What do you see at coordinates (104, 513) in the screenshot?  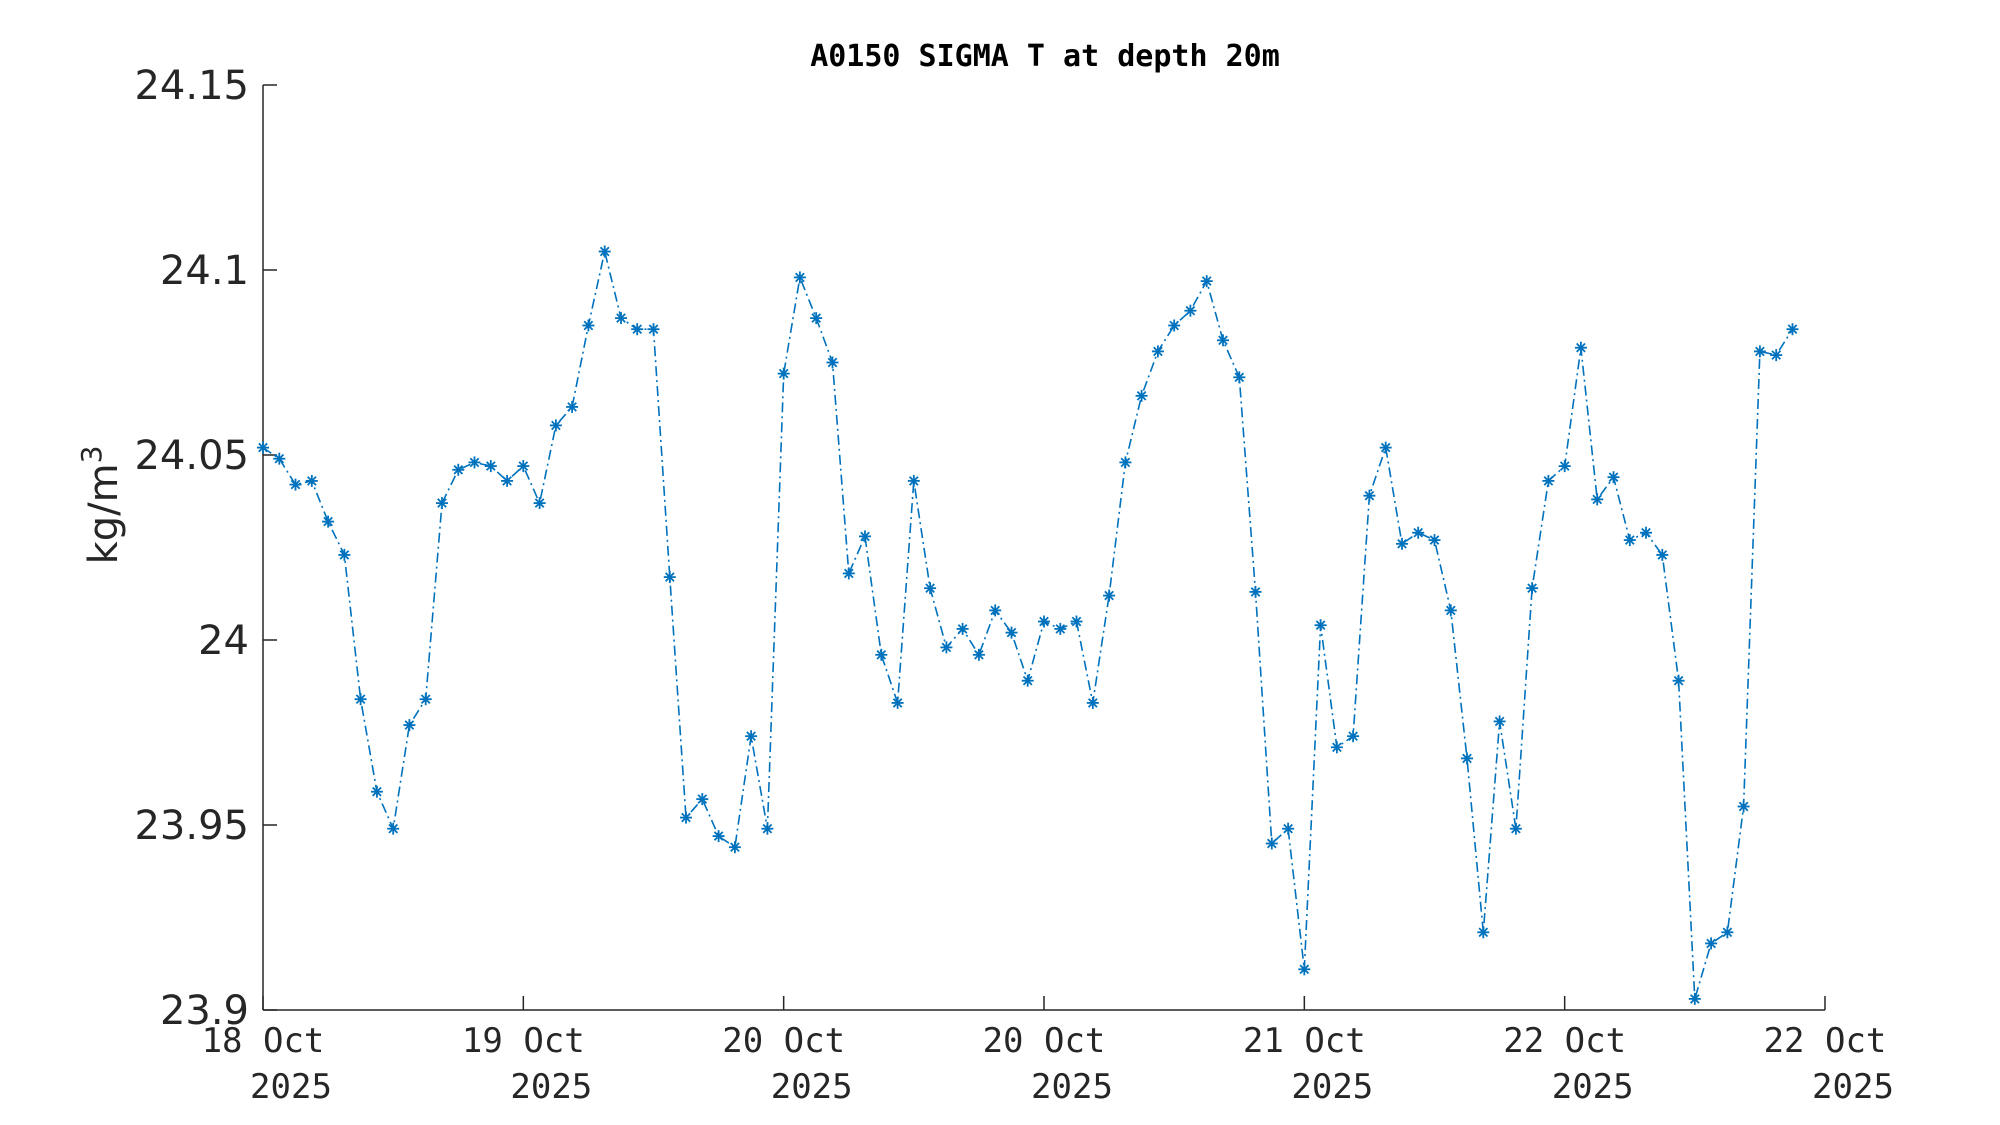 I see `y-axis-label-text: kg/m` at bounding box center [104, 513].